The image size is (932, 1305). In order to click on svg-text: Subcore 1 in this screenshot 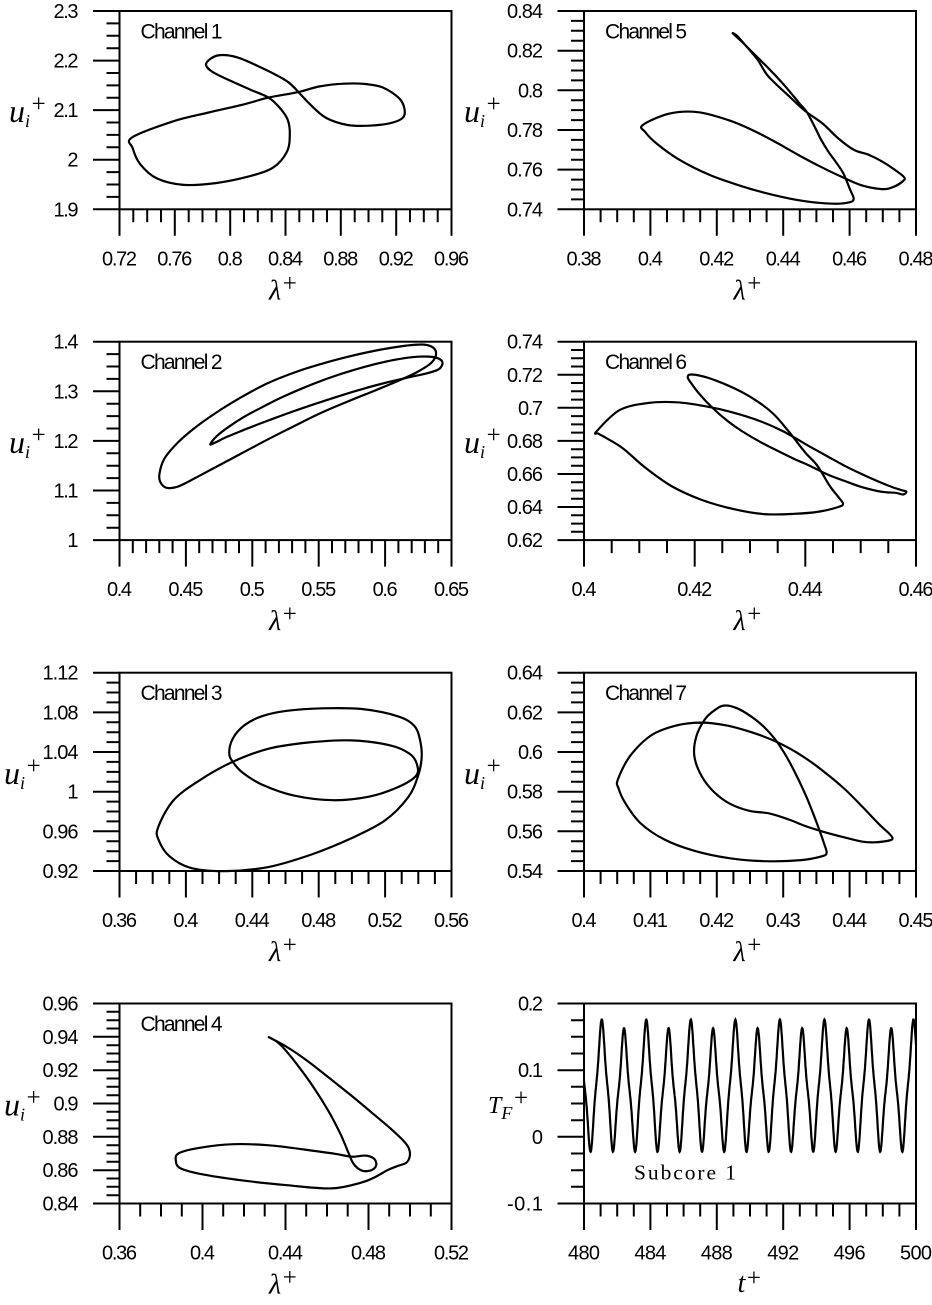, I will do `click(685, 1173)`.